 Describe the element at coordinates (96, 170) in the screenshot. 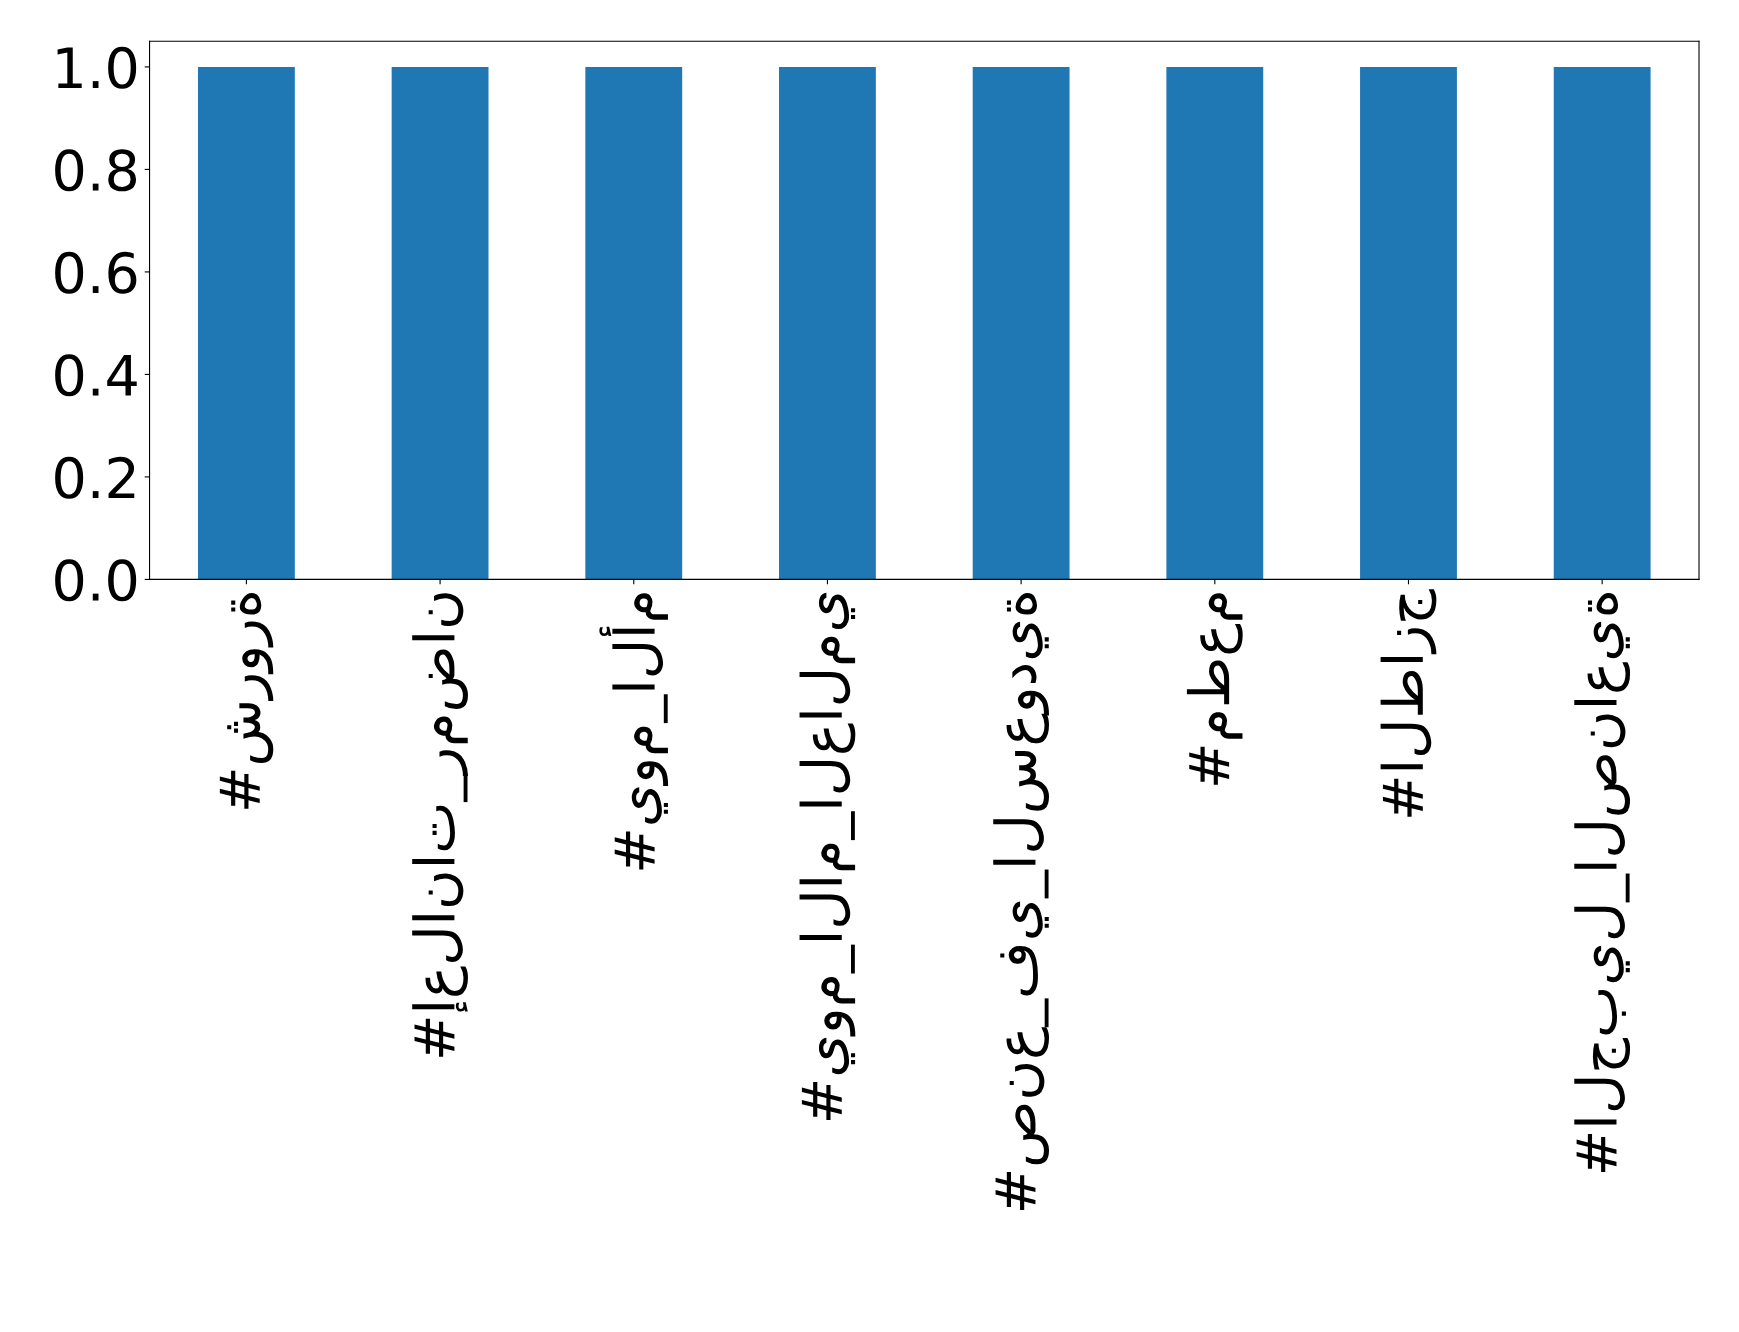

I see `y-tick-label: 0.8` at that location.